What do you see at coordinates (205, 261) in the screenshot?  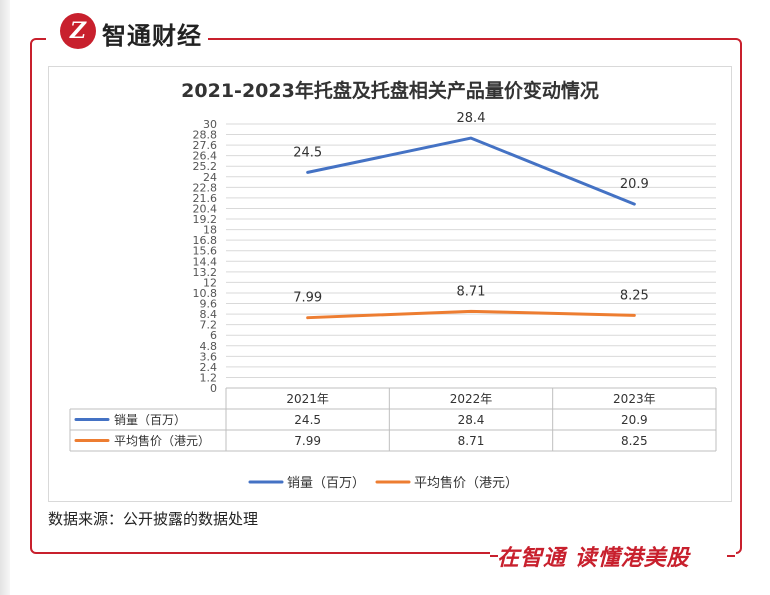 I see `y-tick-label: 14.4` at bounding box center [205, 261].